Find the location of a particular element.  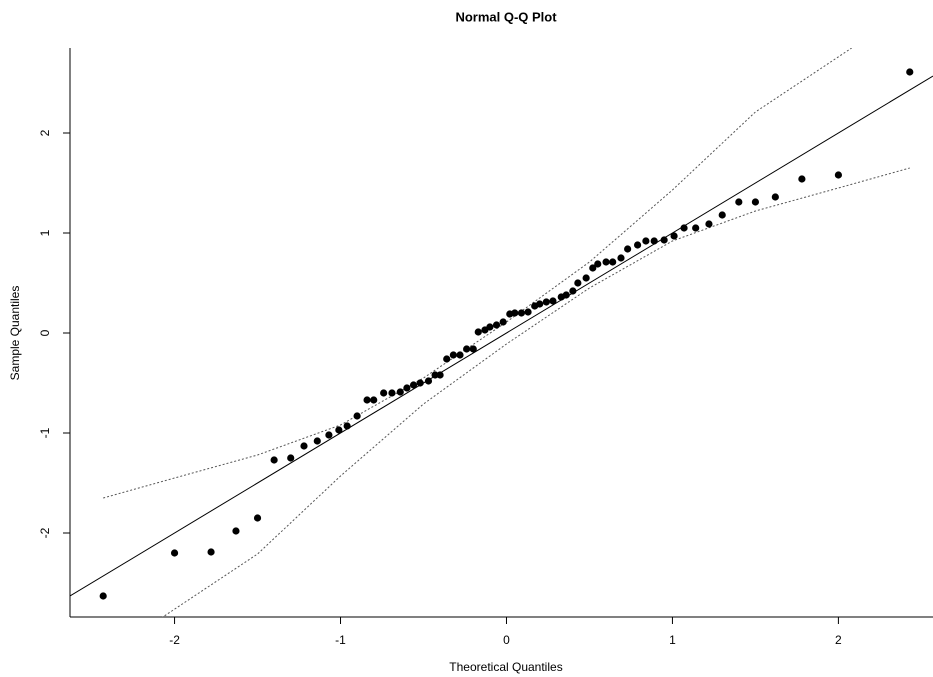

y-tick-label: -2 is located at coordinates (45, 532).